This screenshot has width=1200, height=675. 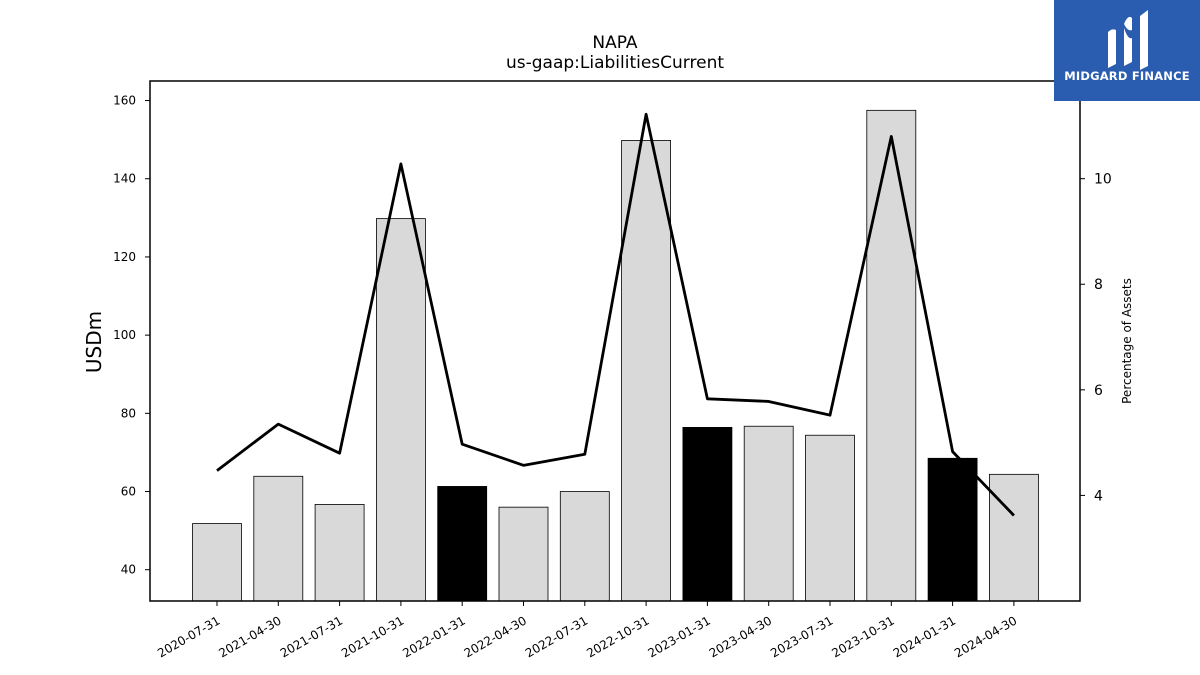 I want to click on y2-tick-label: 10, so click(x=1103, y=180).